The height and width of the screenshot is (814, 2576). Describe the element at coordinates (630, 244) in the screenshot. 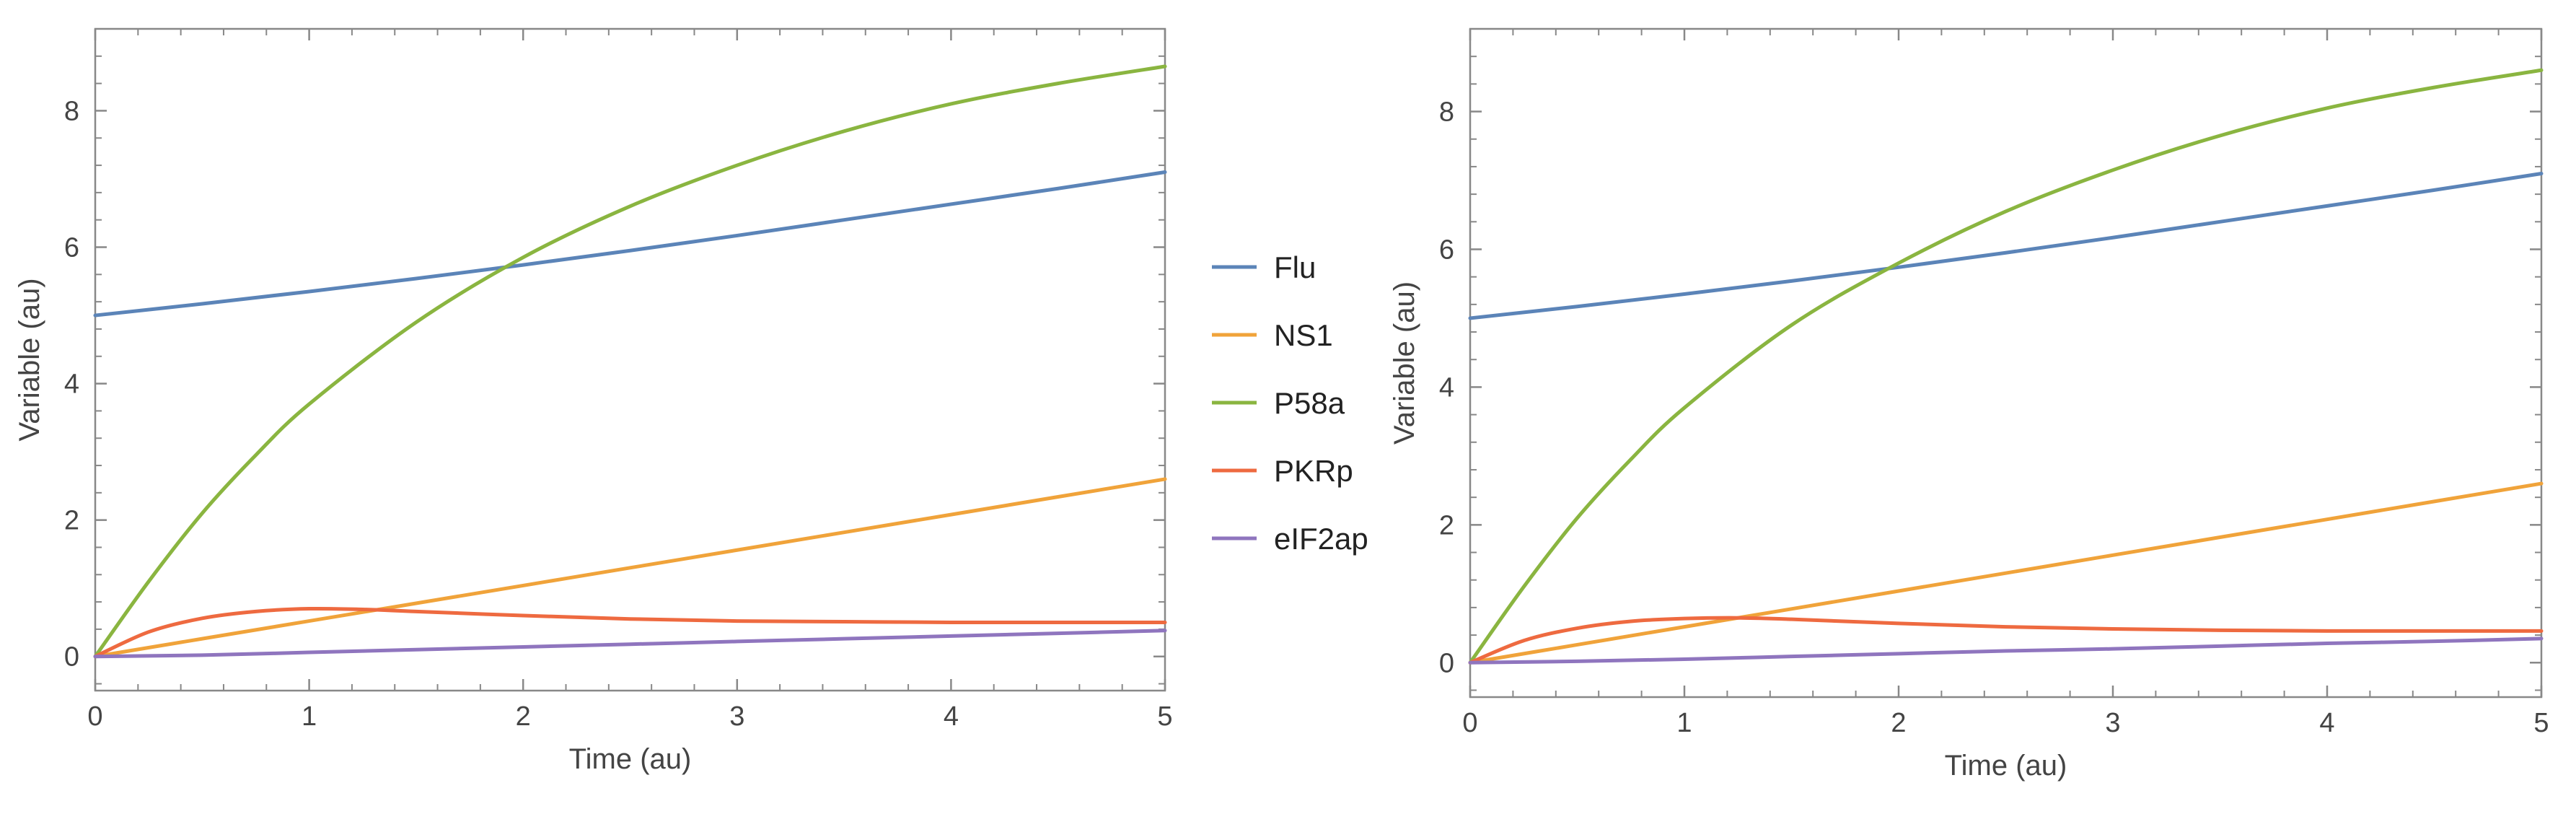

I see `left-chart-series-line-flu` at that location.